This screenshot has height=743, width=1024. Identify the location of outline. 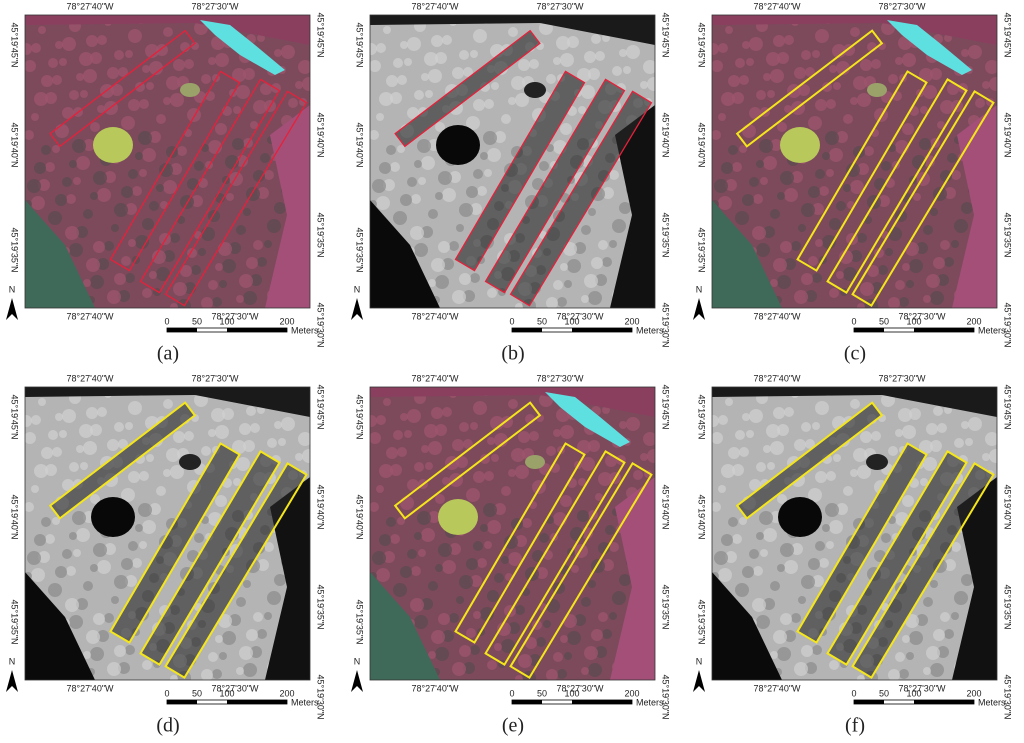
(520, 171).